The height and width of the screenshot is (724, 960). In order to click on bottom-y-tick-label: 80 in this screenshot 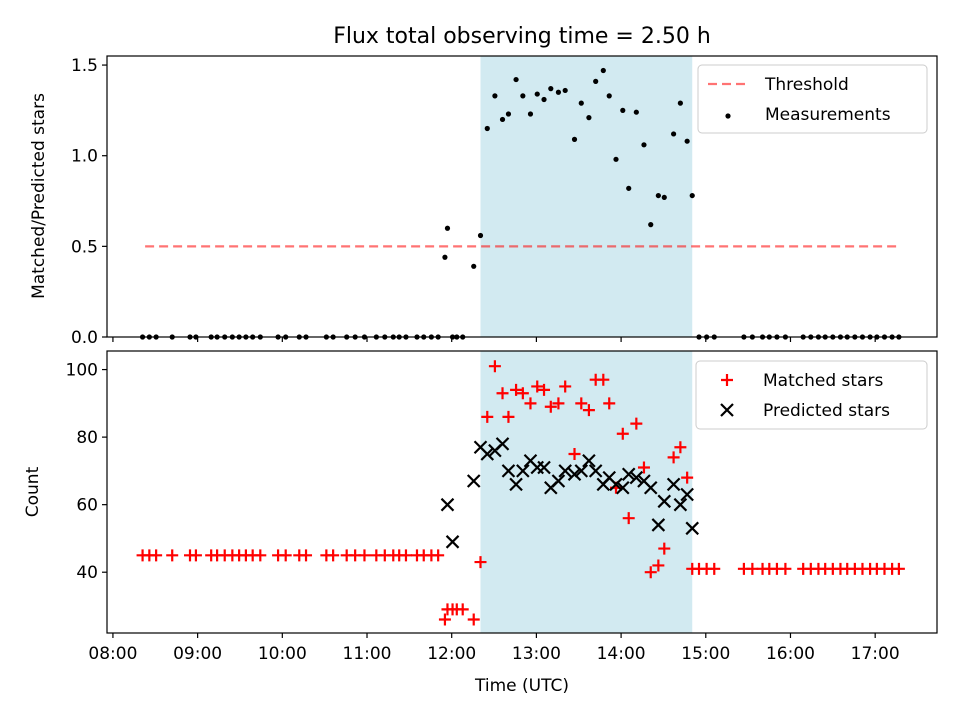, I will do `click(87, 438)`.